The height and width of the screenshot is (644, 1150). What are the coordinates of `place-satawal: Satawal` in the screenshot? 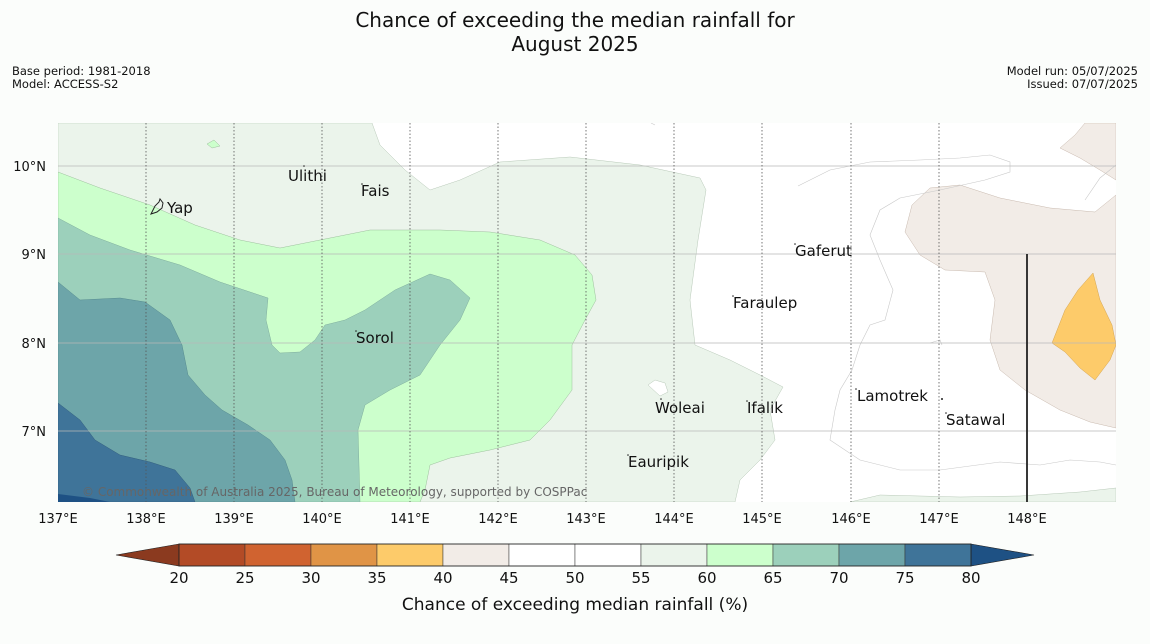 It's located at (975, 420).